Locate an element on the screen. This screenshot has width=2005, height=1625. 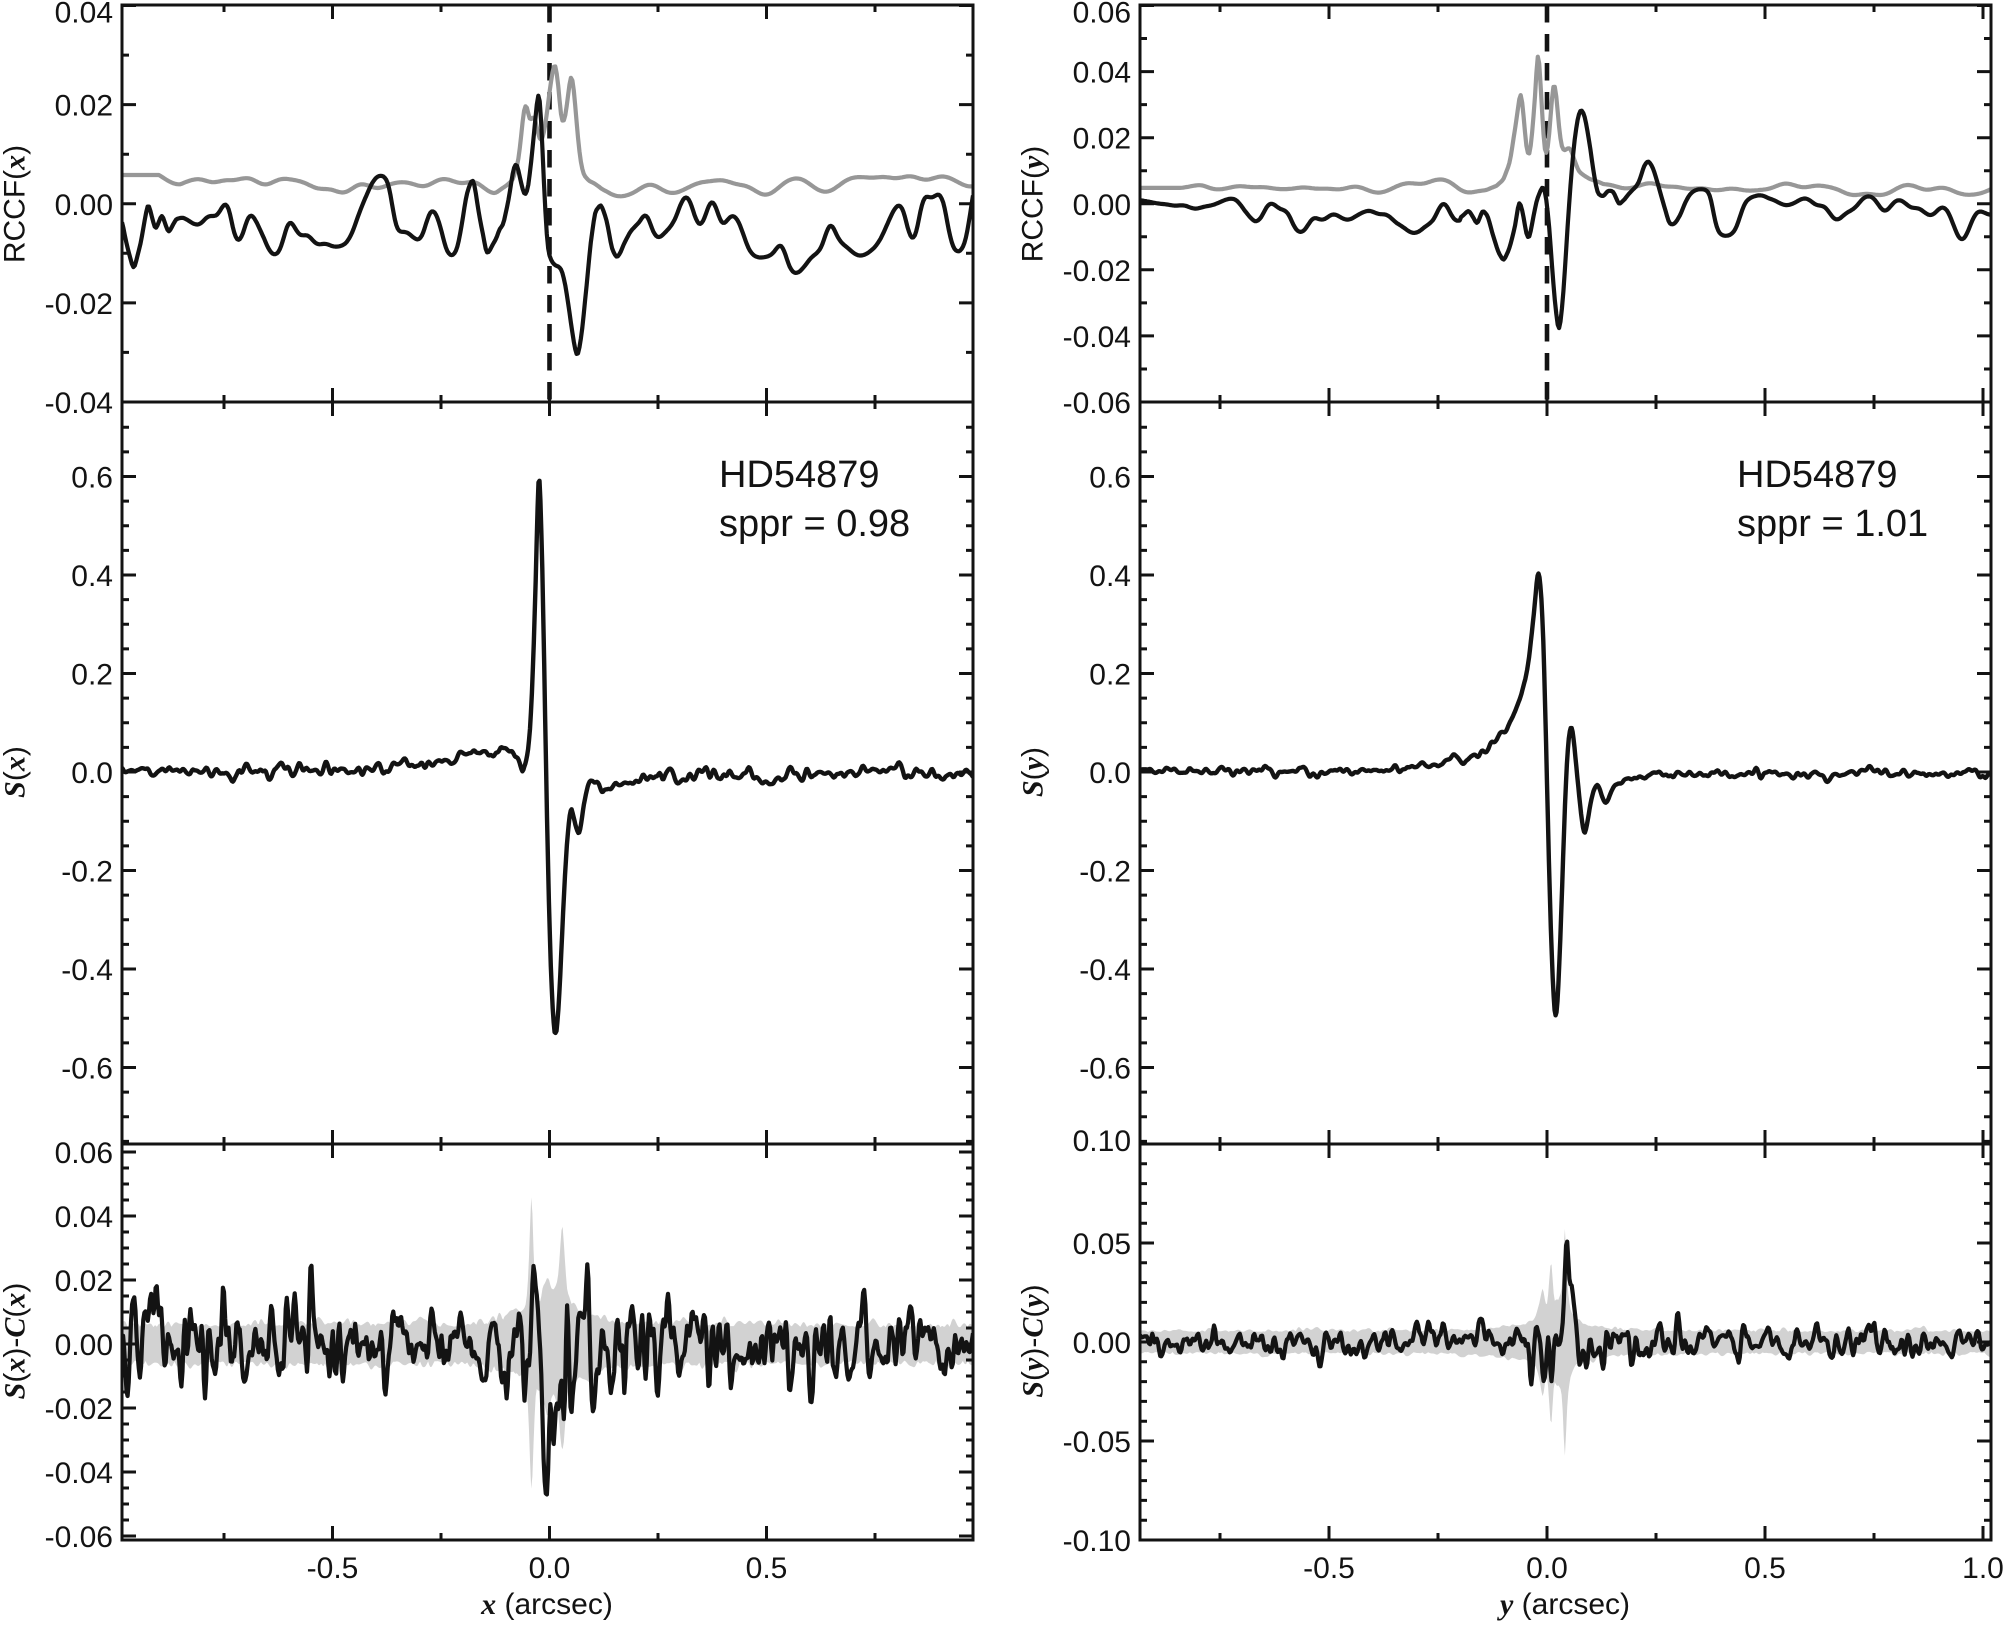
svg-text: -0.05 is located at coordinates (1097, 1442).